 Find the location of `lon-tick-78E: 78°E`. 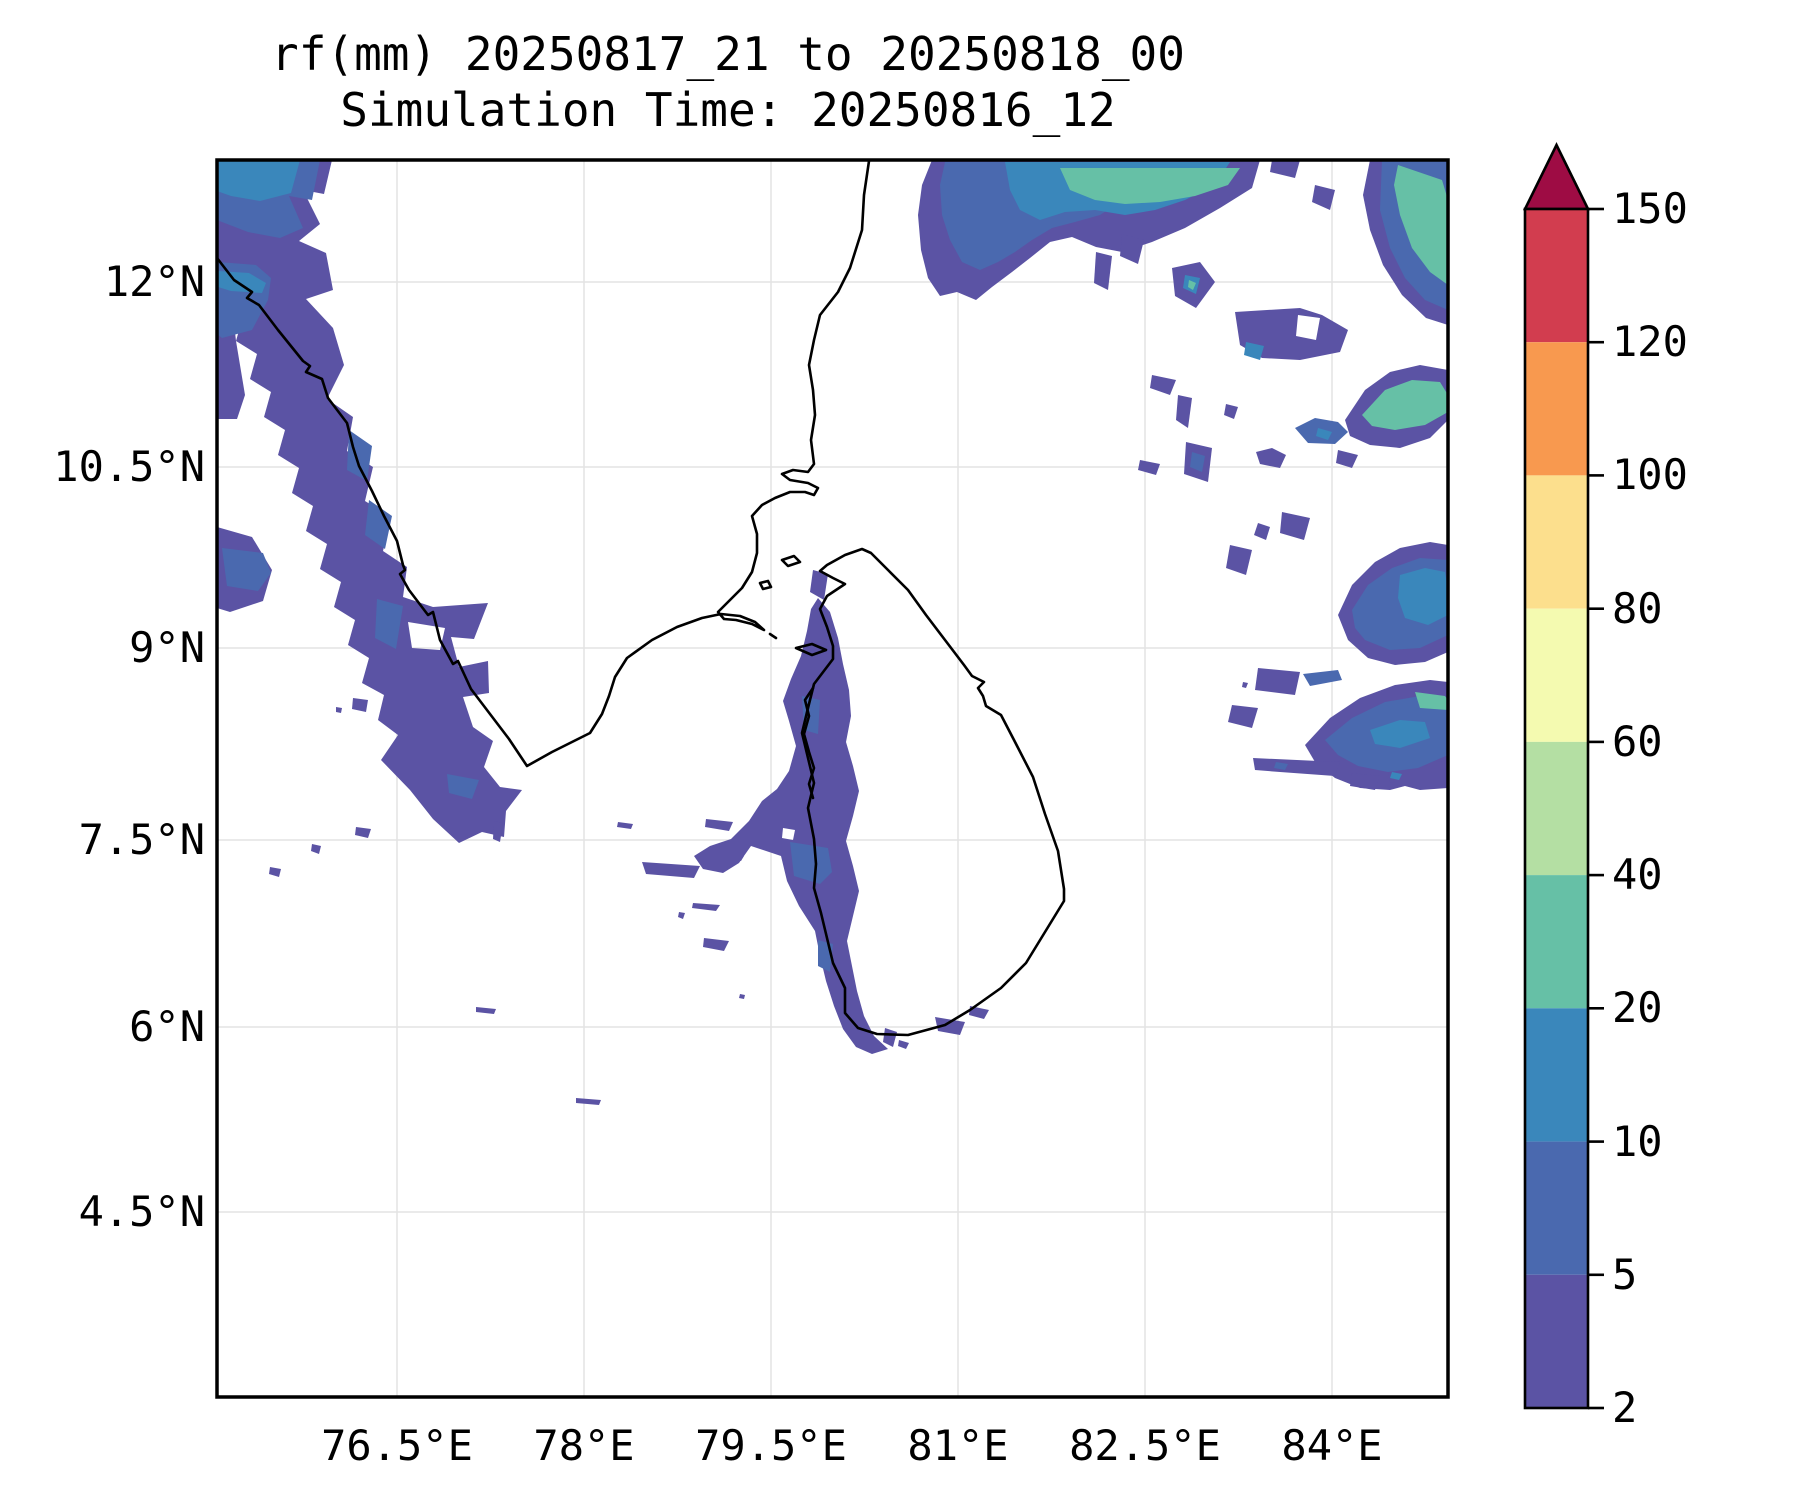

lon-tick-78E: 78°E is located at coordinates (584, 1445).